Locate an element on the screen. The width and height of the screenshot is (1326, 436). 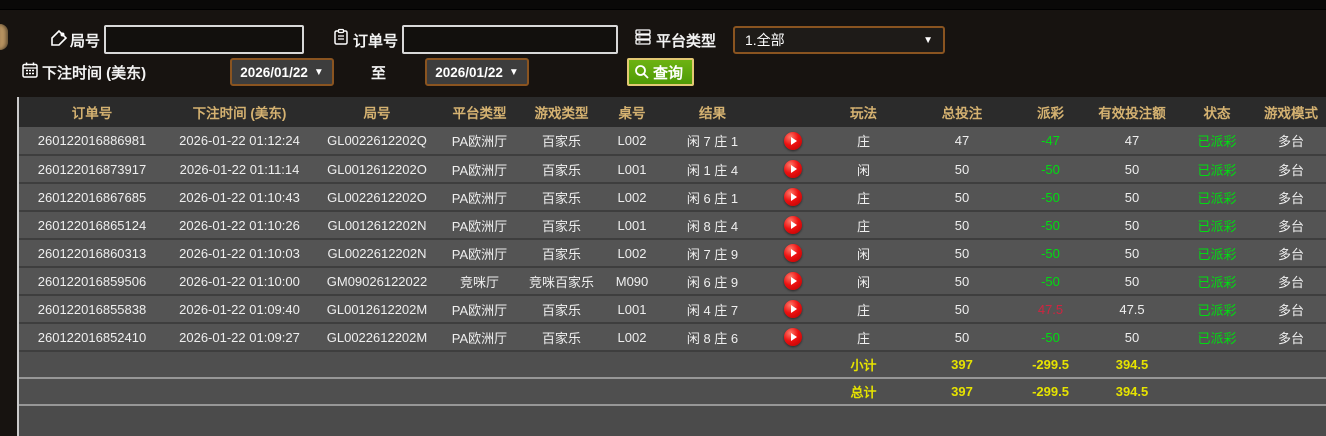
side-panel-handle is located at coordinates (4, 37).